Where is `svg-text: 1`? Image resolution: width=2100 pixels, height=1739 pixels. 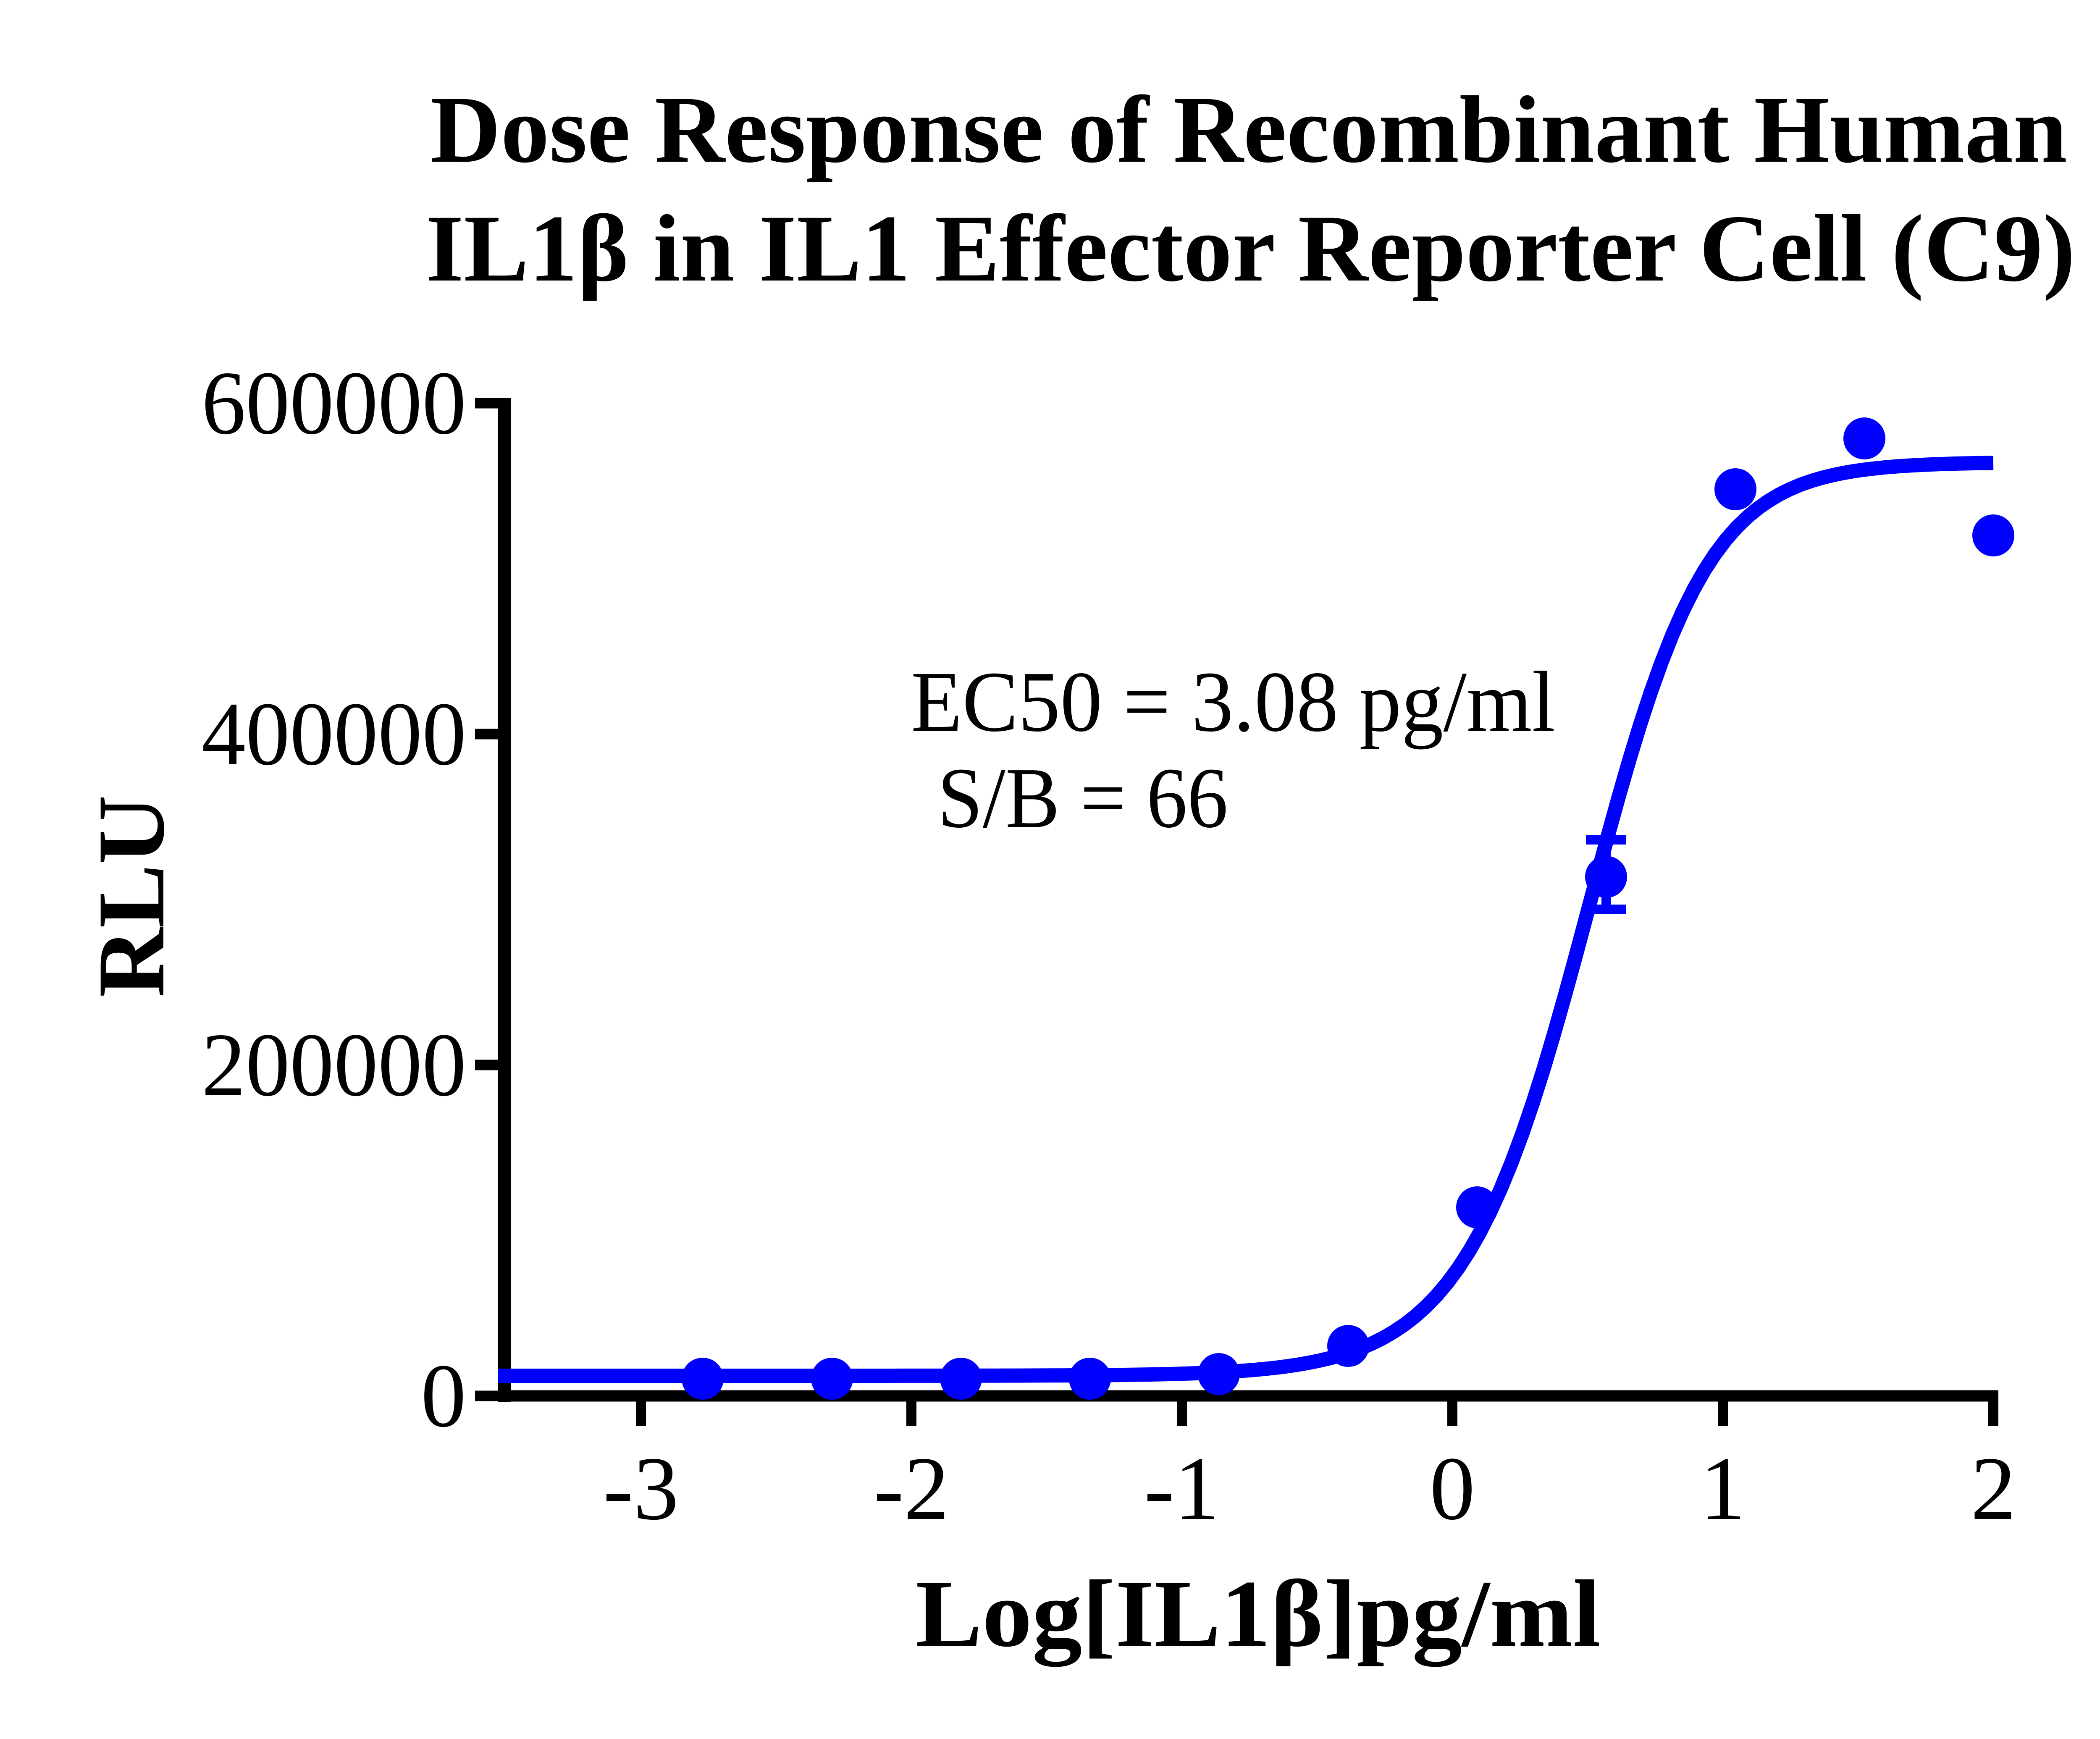 svg-text: 1 is located at coordinates (1723, 1488).